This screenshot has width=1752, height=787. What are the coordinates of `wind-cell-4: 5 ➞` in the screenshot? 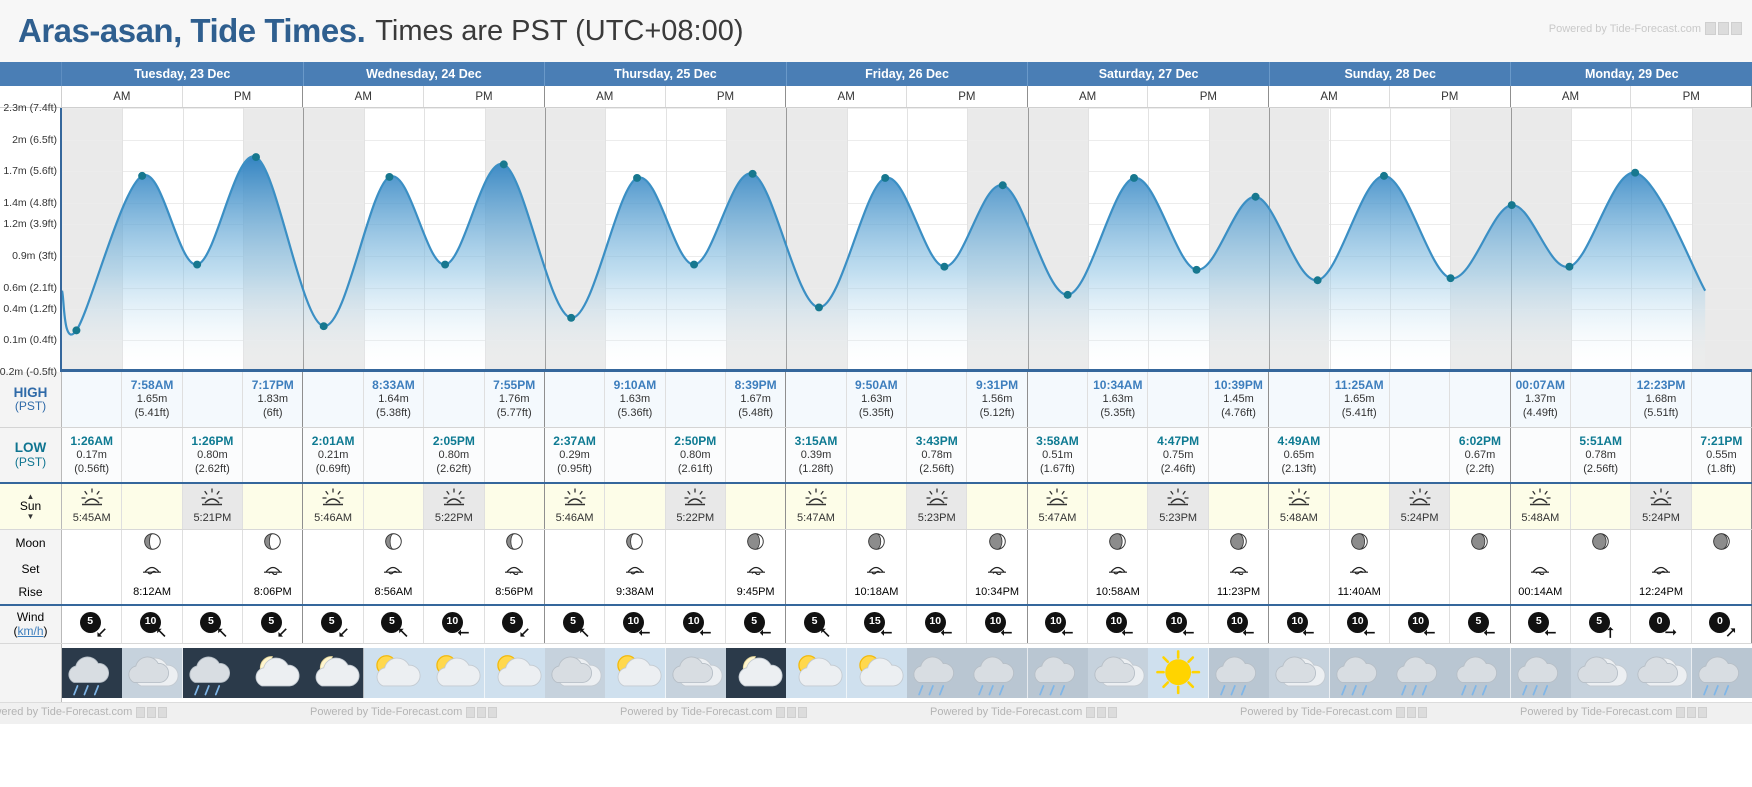 It's located at (333, 624).